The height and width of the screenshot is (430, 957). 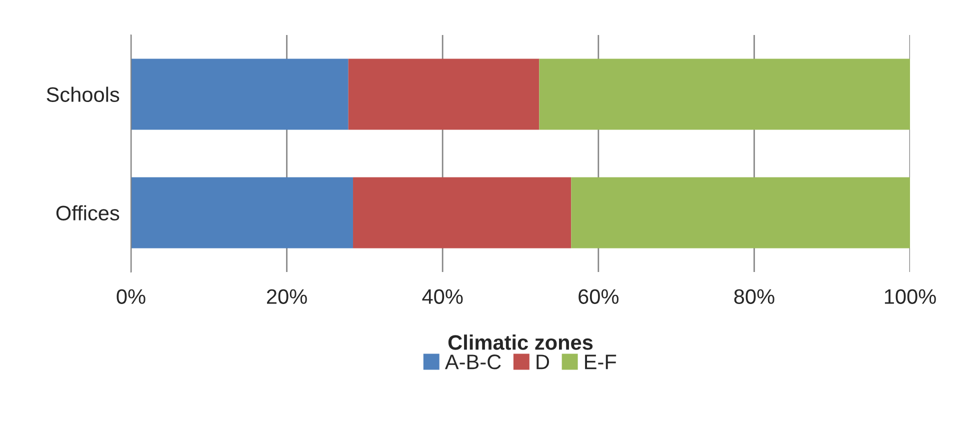 What do you see at coordinates (520, 342) in the screenshot?
I see `legend-title: Climatic zones` at bounding box center [520, 342].